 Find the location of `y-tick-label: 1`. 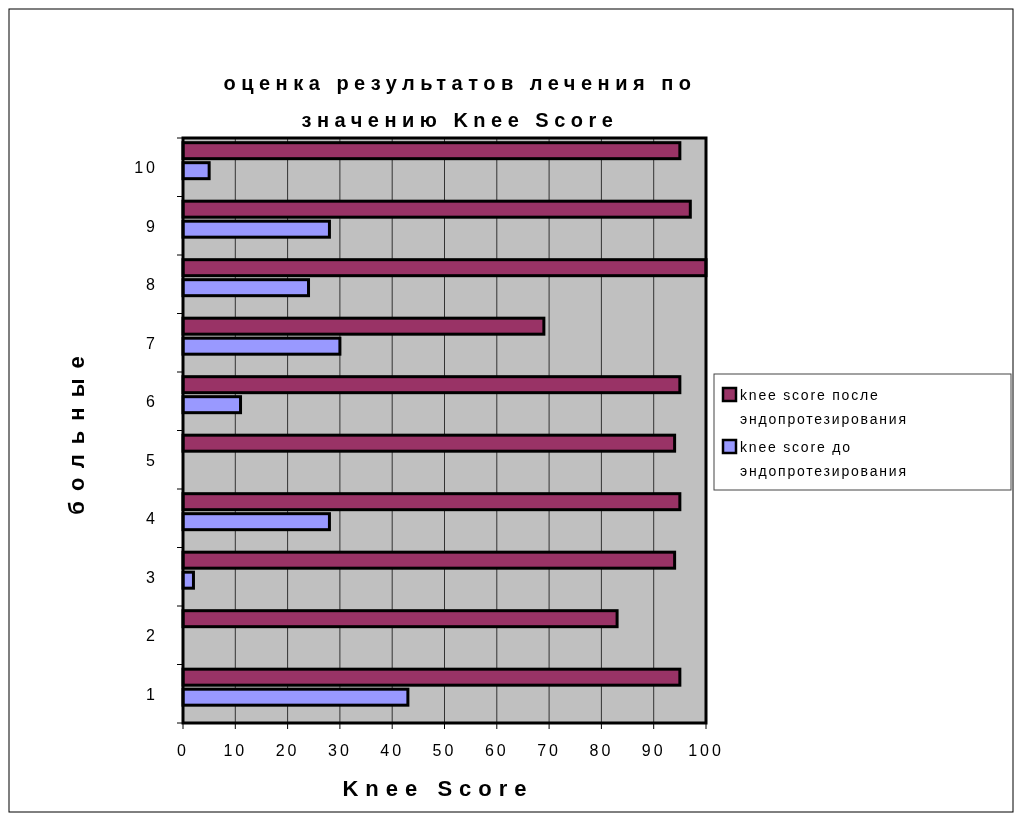

y-tick-label: 1 is located at coordinates (152, 694).